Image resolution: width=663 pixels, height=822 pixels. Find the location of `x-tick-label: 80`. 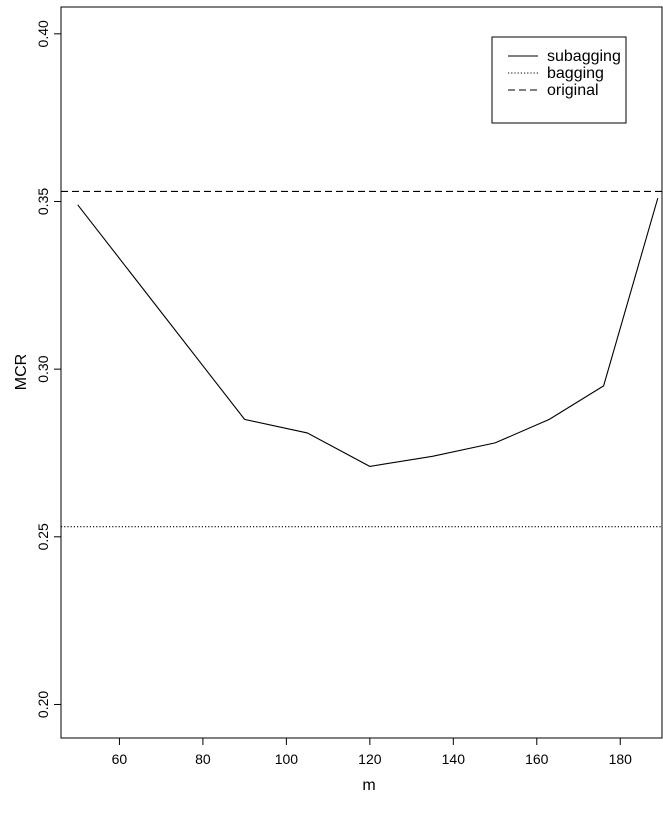

x-tick-label: 80 is located at coordinates (203, 759).